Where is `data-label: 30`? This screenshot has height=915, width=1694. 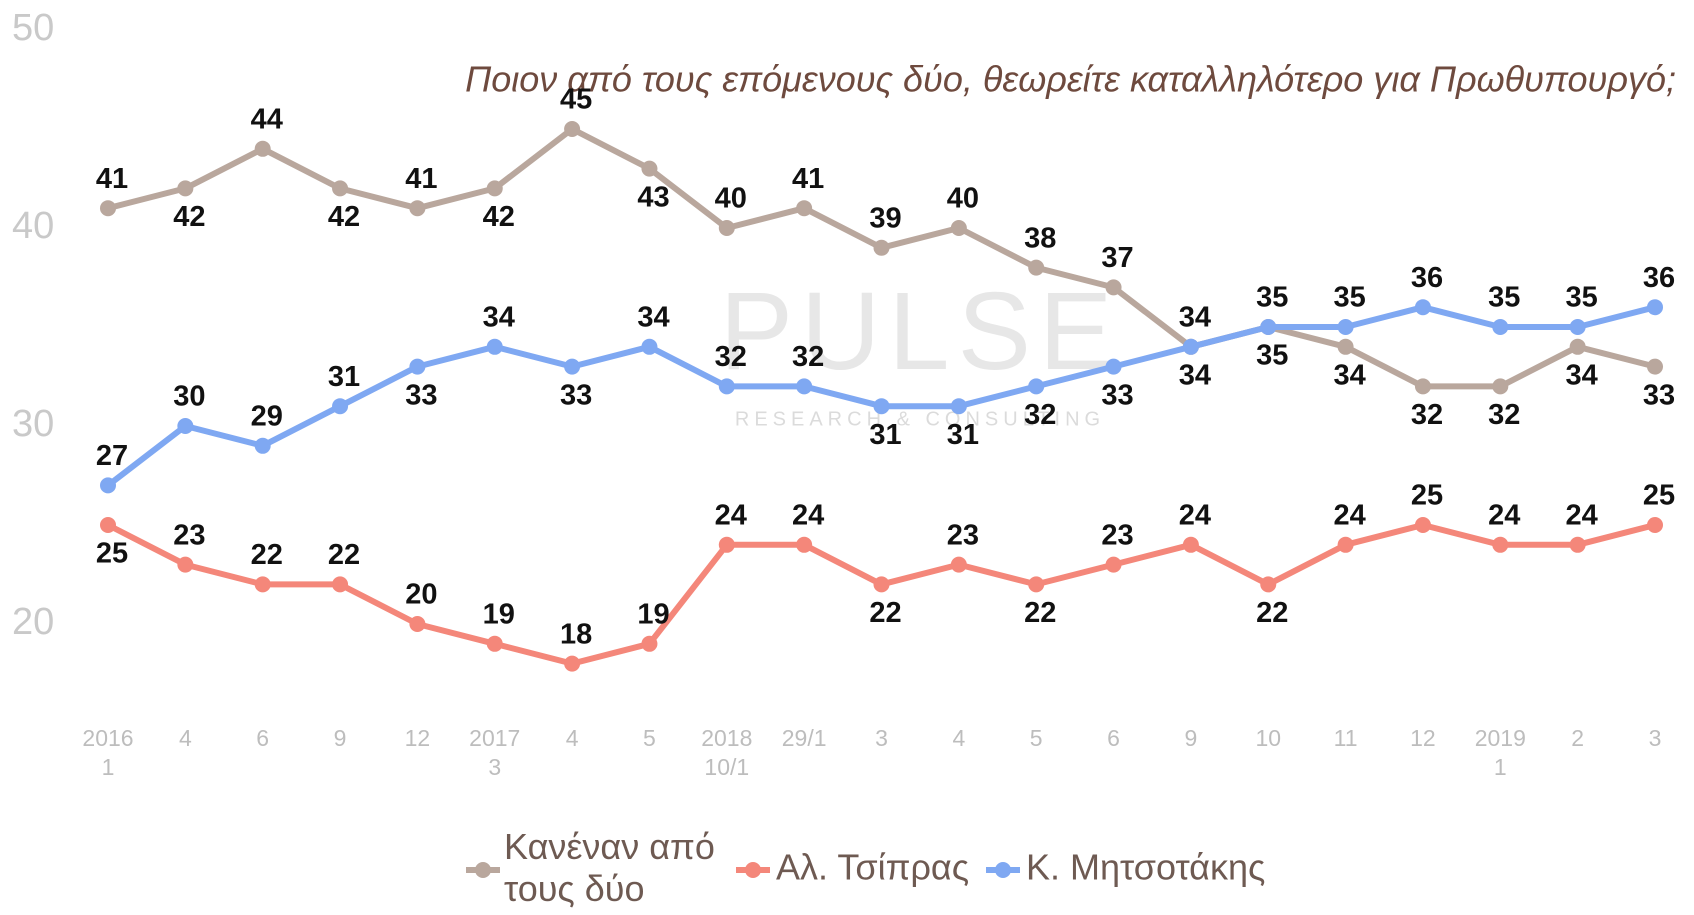
data-label: 30 is located at coordinates (189, 397).